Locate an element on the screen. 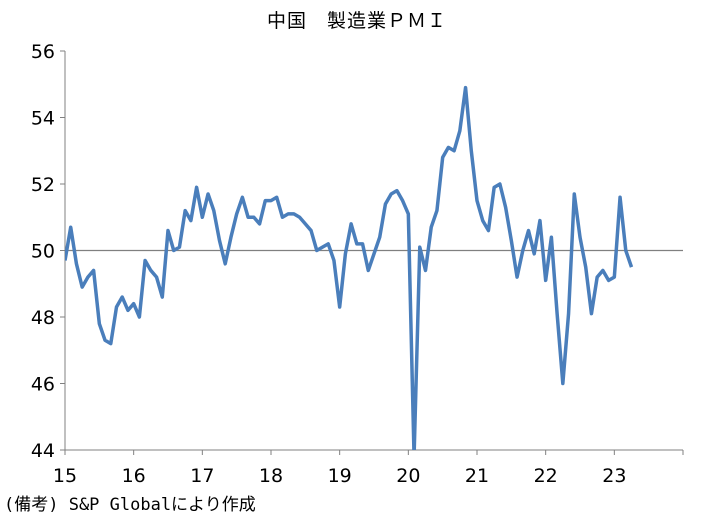  y-tick-label: 46 is located at coordinates (43, 385).